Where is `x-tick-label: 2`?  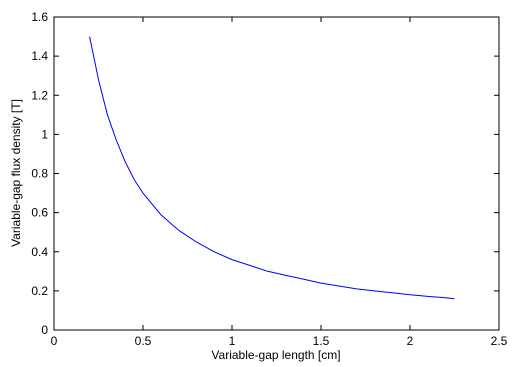 x-tick-label: 2 is located at coordinates (410, 341).